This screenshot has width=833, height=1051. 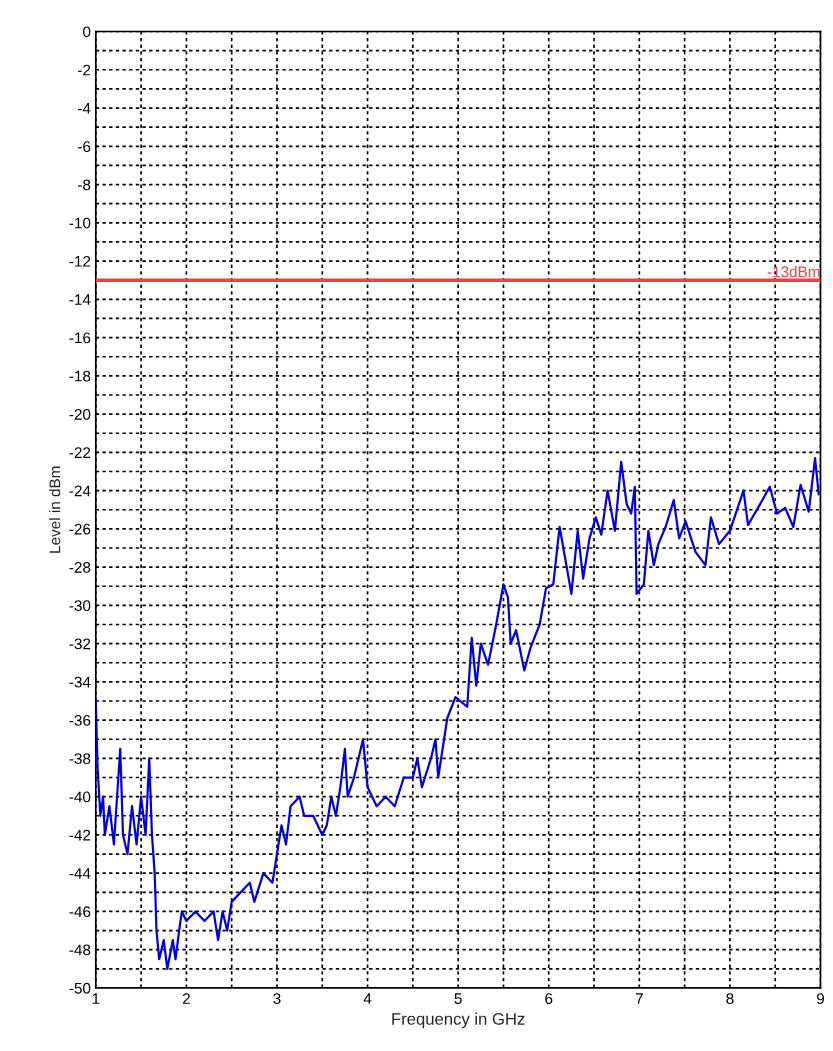 What do you see at coordinates (80, 491) in the screenshot?
I see `y-tick-label: -24` at bounding box center [80, 491].